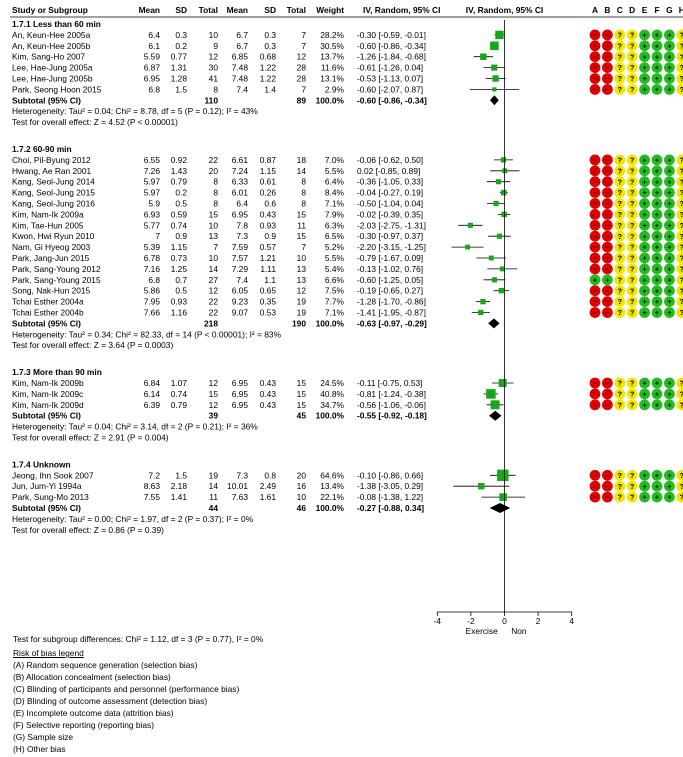 This screenshot has width=683, height=757. I want to click on study-row-2-1-name: Choi, Pil-Byung 2012, so click(51, 160).